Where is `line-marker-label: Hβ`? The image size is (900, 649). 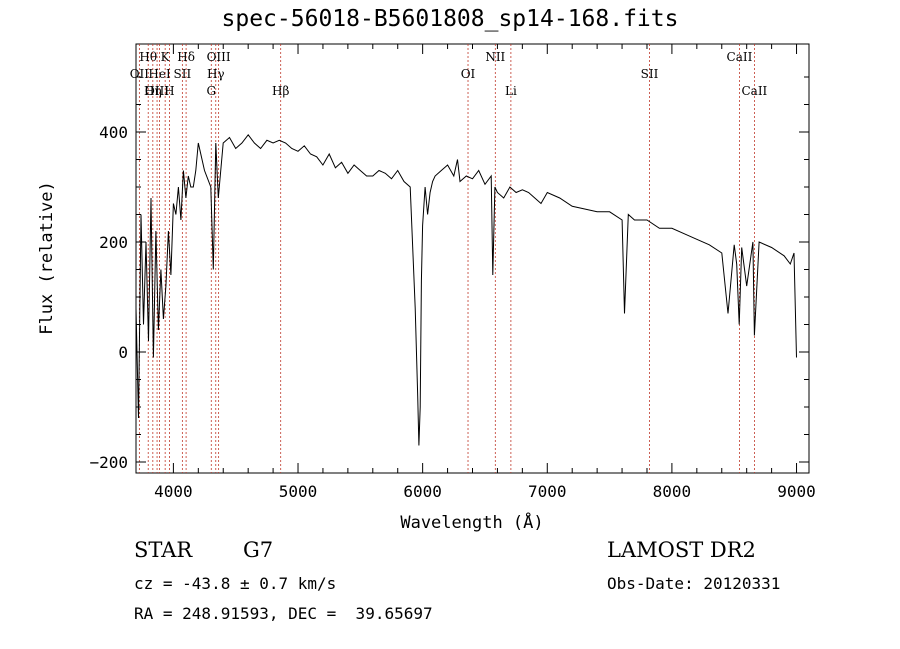 line-marker-label: Hβ is located at coordinates (280, 91).